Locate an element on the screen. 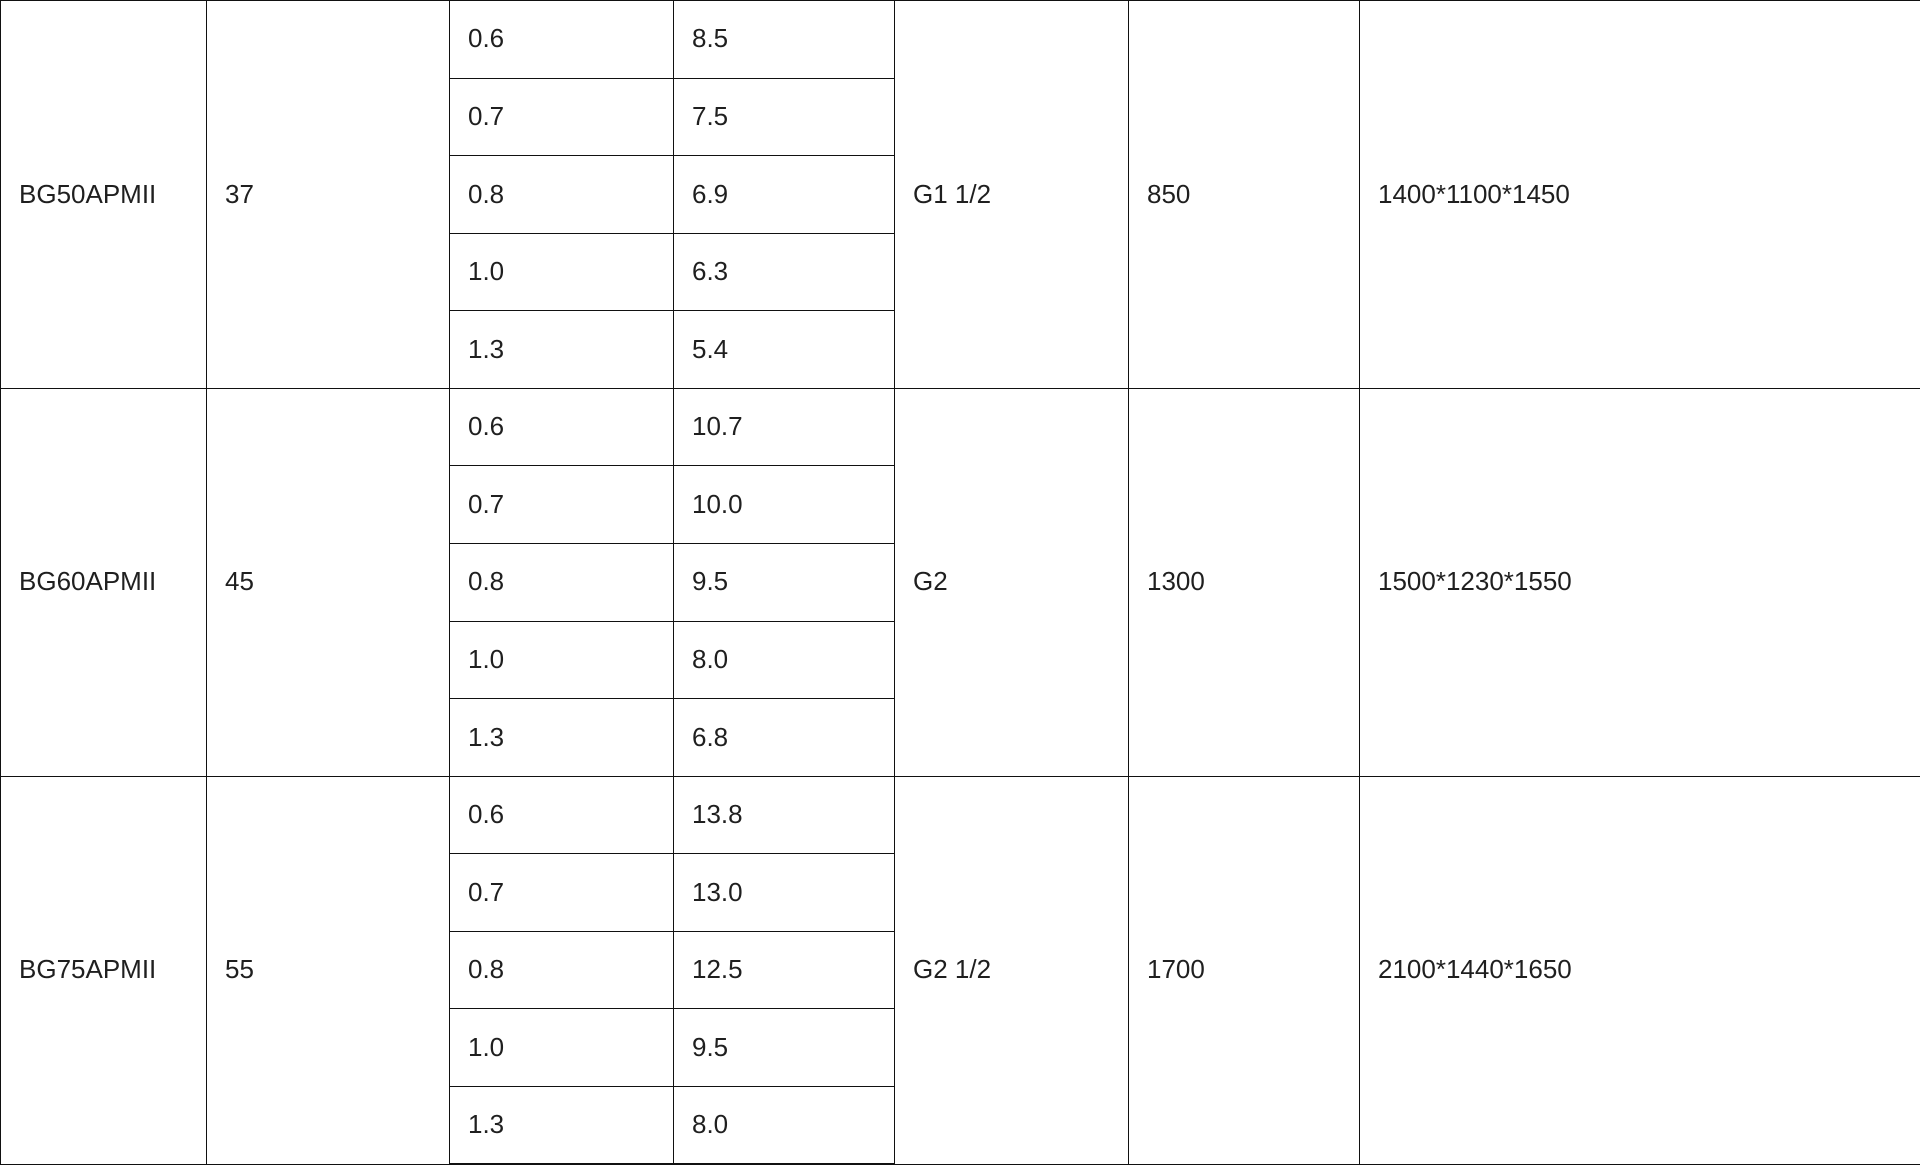 The height and width of the screenshot is (1165, 1920). cell-capacity: 12.5 is located at coordinates (784, 970).